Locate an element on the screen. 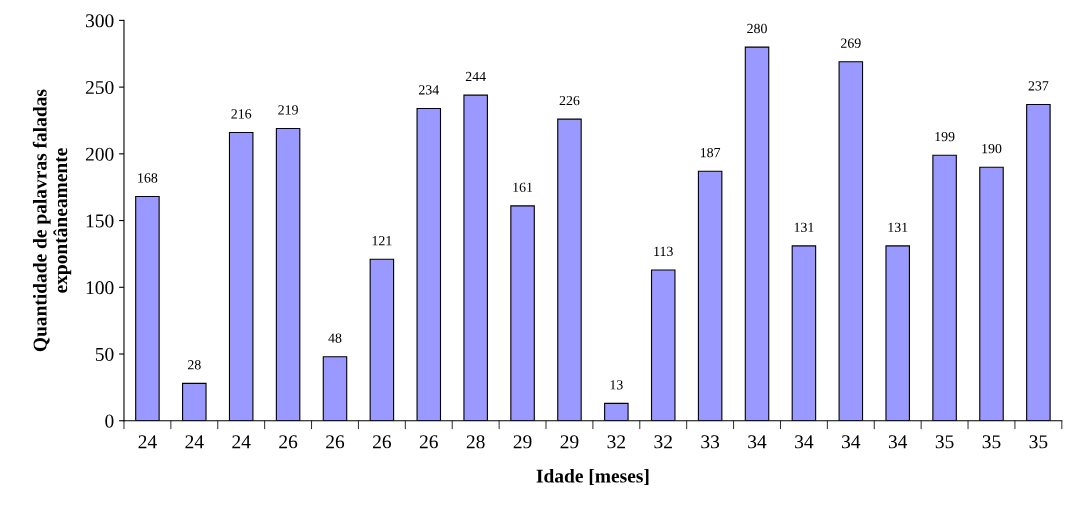  data-label: 187 is located at coordinates (710, 152).